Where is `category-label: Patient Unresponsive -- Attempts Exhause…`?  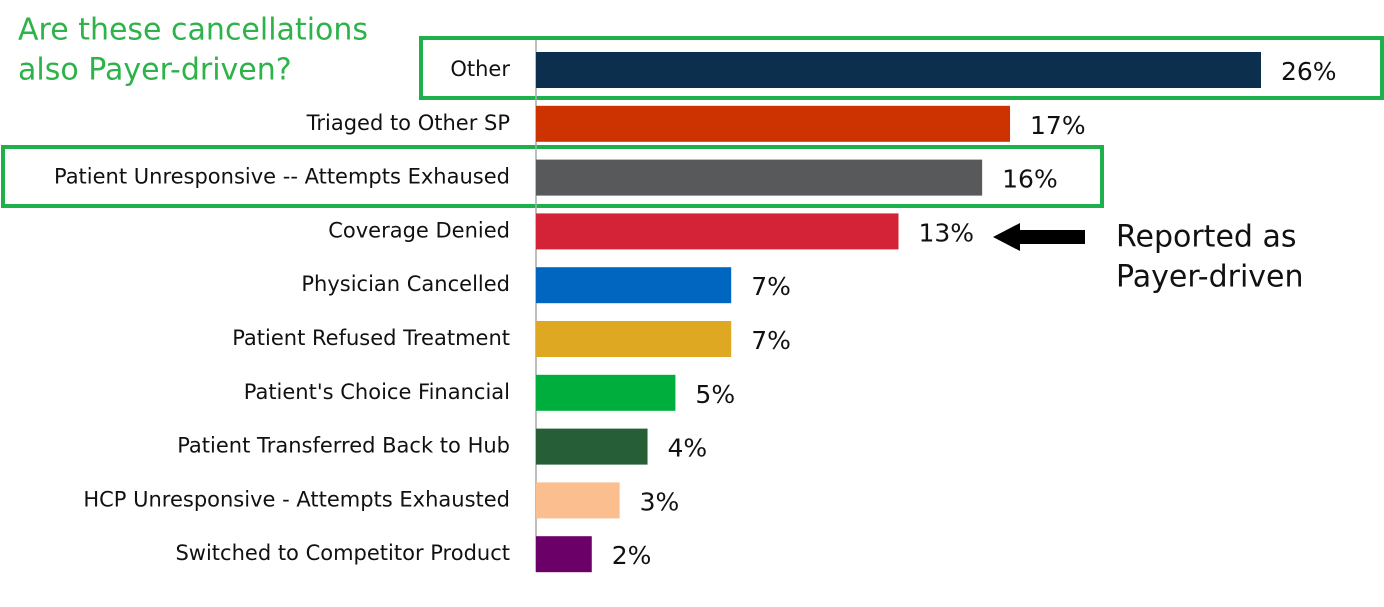 category-label: Patient Unresponsive -- Attempts Exhause… is located at coordinates (282, 177).